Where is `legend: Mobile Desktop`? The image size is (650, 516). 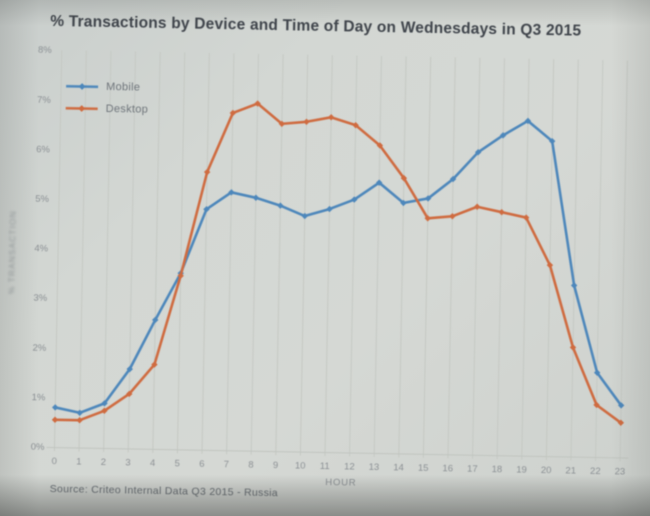
legend: Mobile Desktop is located at coordinates (106, 102).